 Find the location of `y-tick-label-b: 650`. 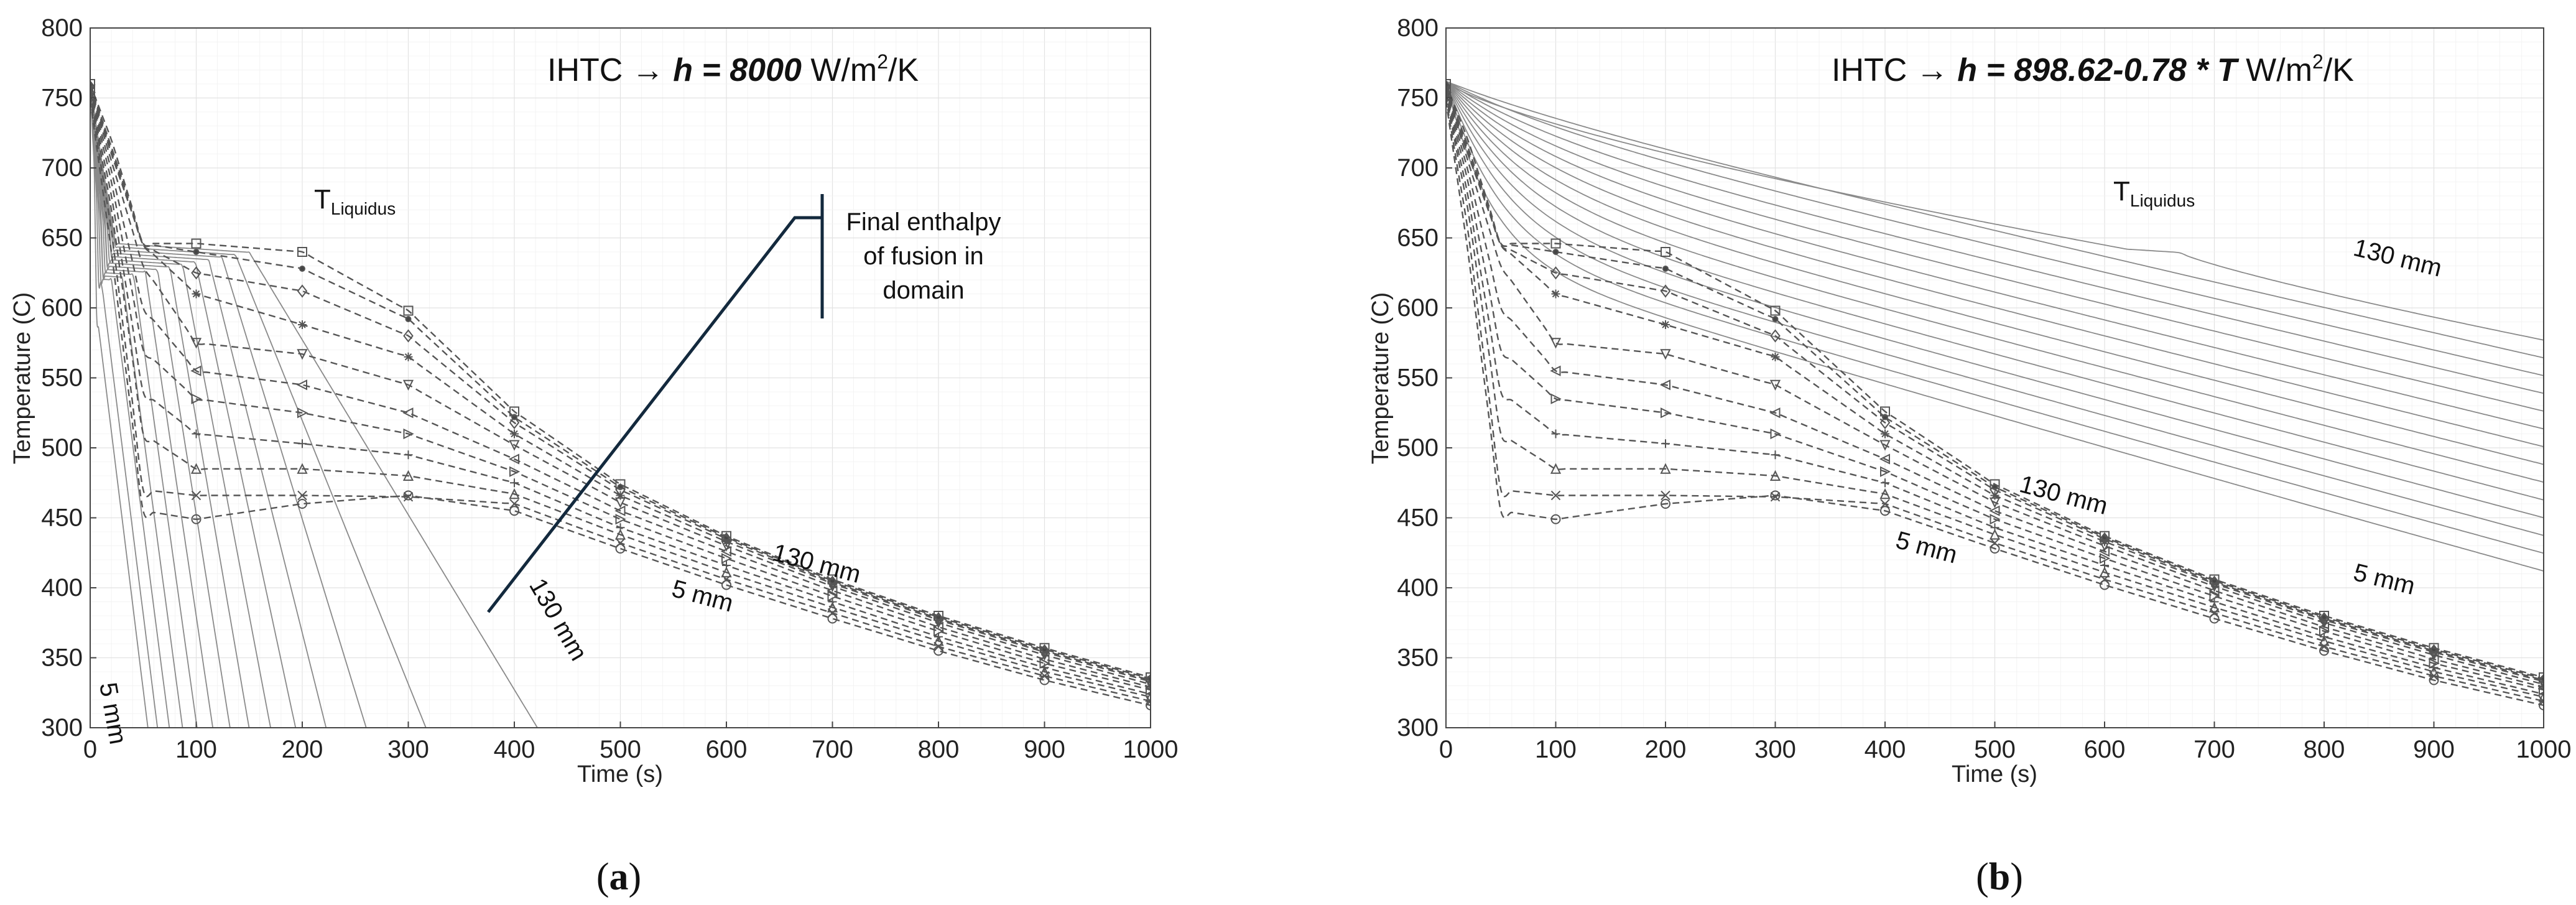

y-tick-label-b: 650 is located at coordinates (1418, 239).